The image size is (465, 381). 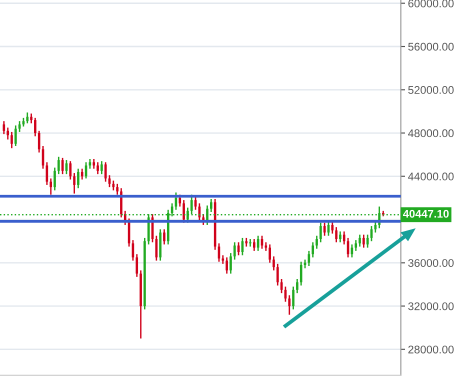 What do you see at coordinates (431, 90) in the screenshot?
I see `y-tick-label: 52000.00` at bounding box center [431, 90].